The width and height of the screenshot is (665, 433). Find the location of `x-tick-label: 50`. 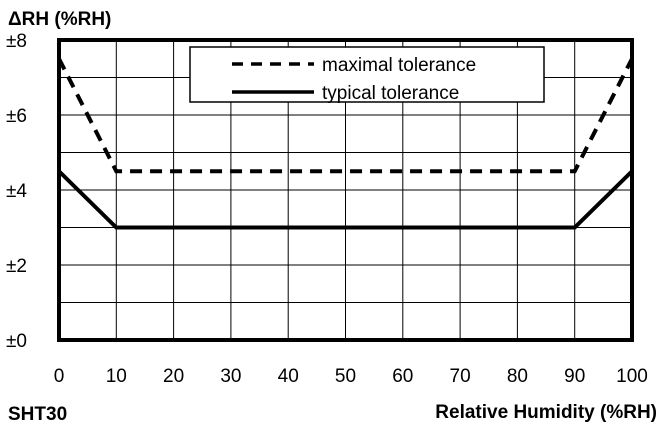

x-tick-label: 50 is located at coordinates (345, 376).